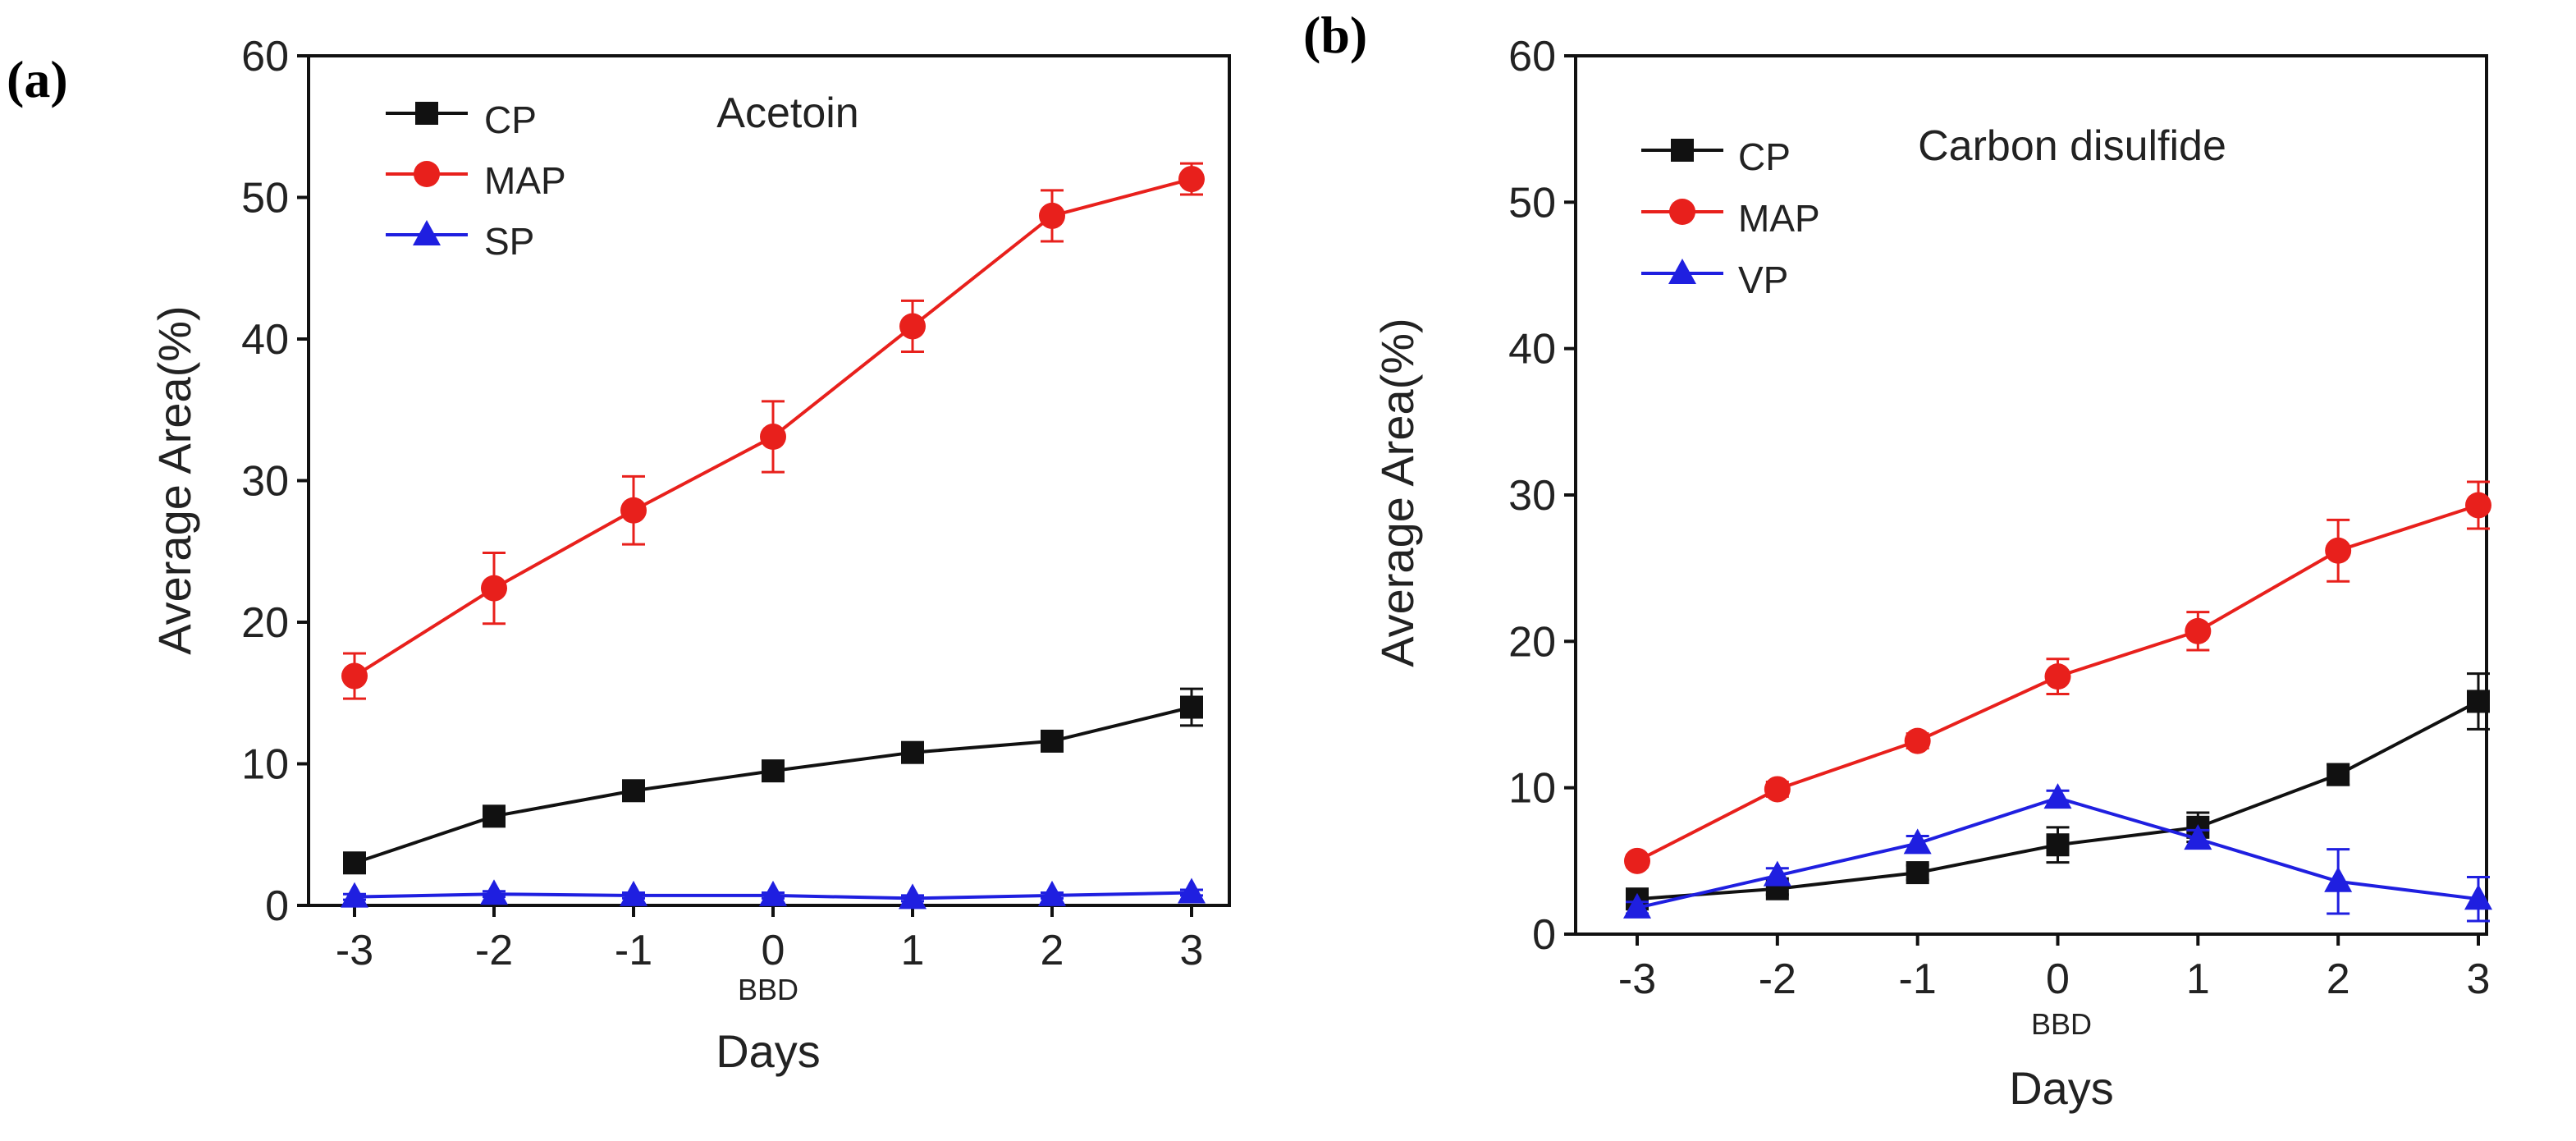 The image size is (2576, 1141). Describe the element at coordinates (427, 232) in the screenshot. I see `legend-marker-sp` at that location.